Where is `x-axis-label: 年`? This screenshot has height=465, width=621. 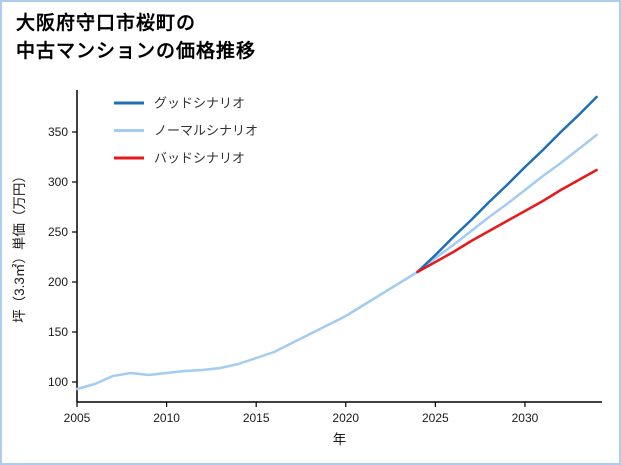 x-axis-label: 年 is located at coordinates (340, 439).